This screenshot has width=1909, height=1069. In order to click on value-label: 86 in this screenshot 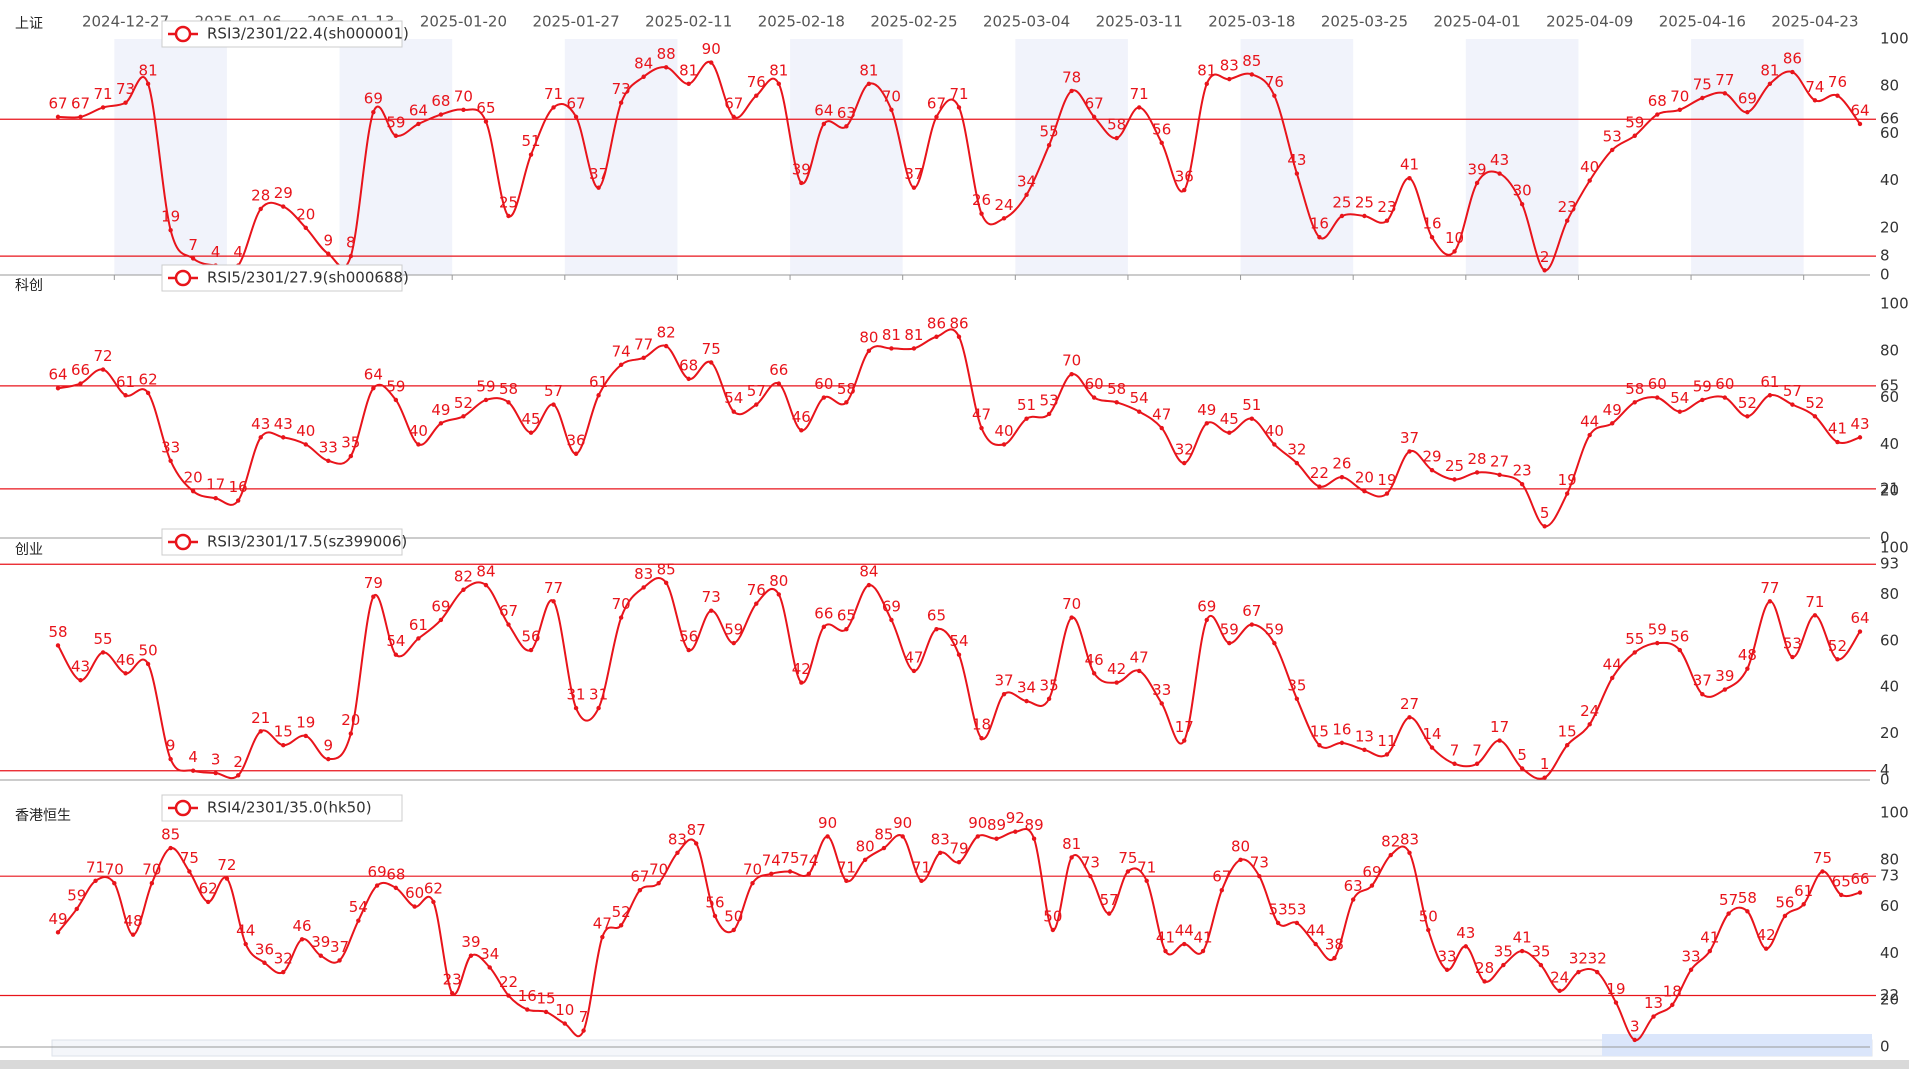, I will do `click(958, 323)`.